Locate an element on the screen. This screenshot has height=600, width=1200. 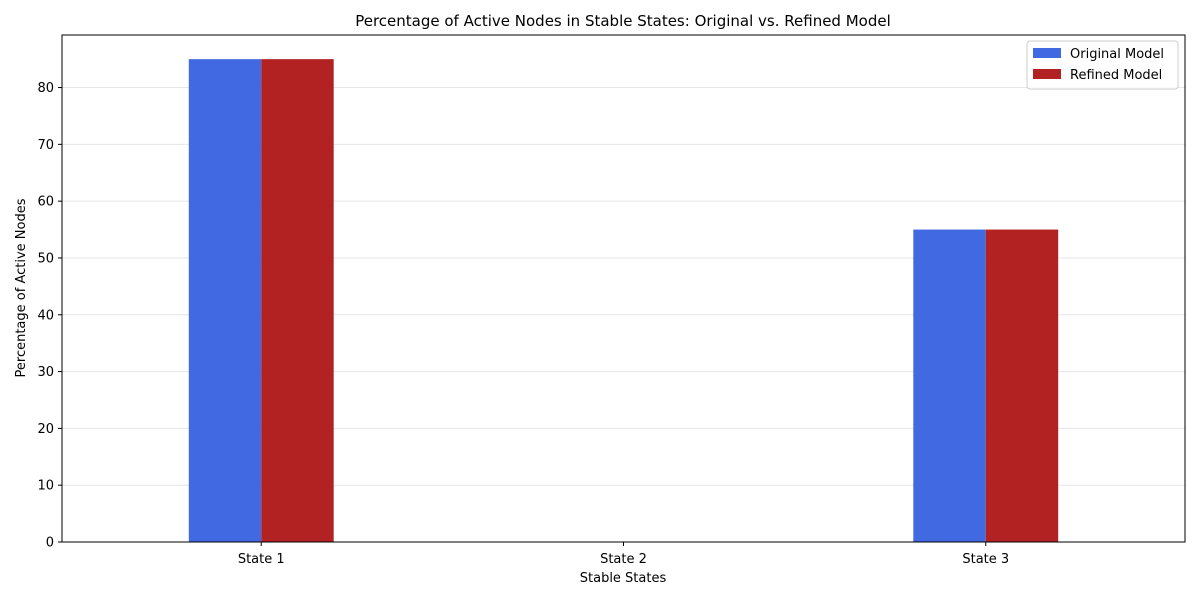
y-axis-label: Percentage of Active Nodes is located at coordinates (21, 287).